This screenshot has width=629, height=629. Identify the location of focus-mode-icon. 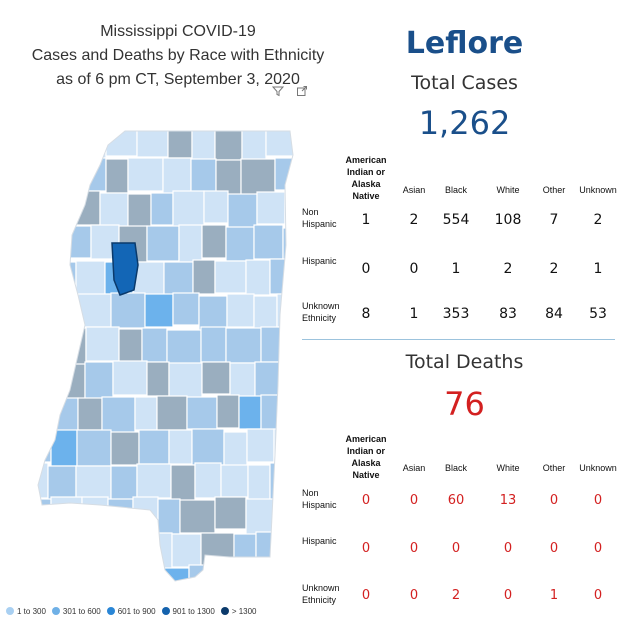
(302, 91).